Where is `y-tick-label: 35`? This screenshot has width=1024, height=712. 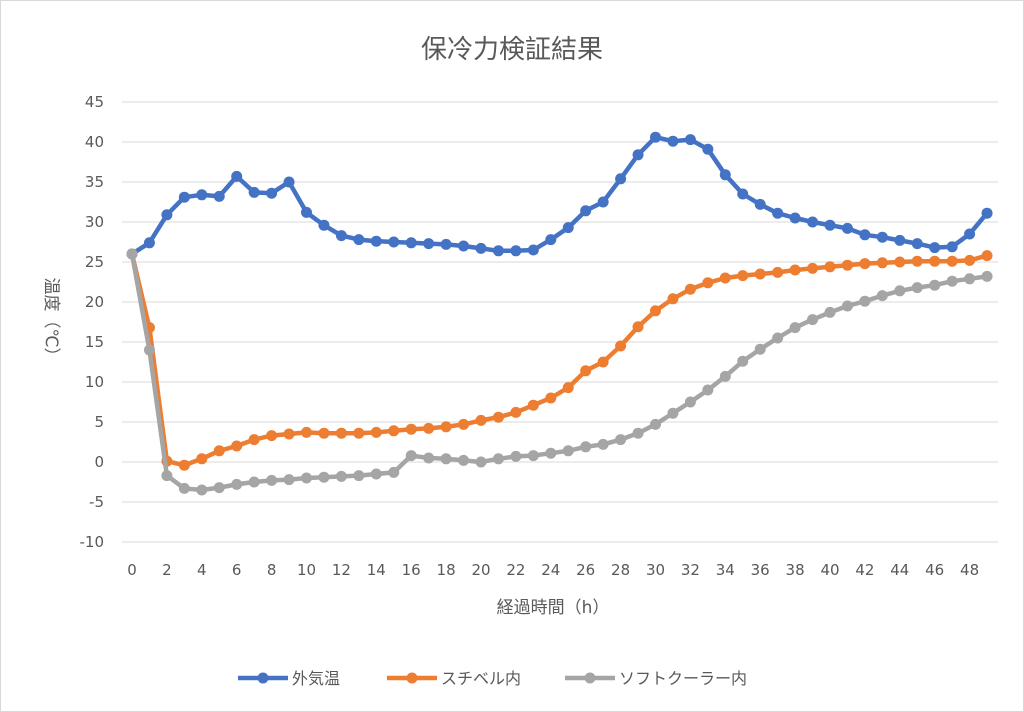 y-tick-label: 35 is located at coordinates (94, 182).